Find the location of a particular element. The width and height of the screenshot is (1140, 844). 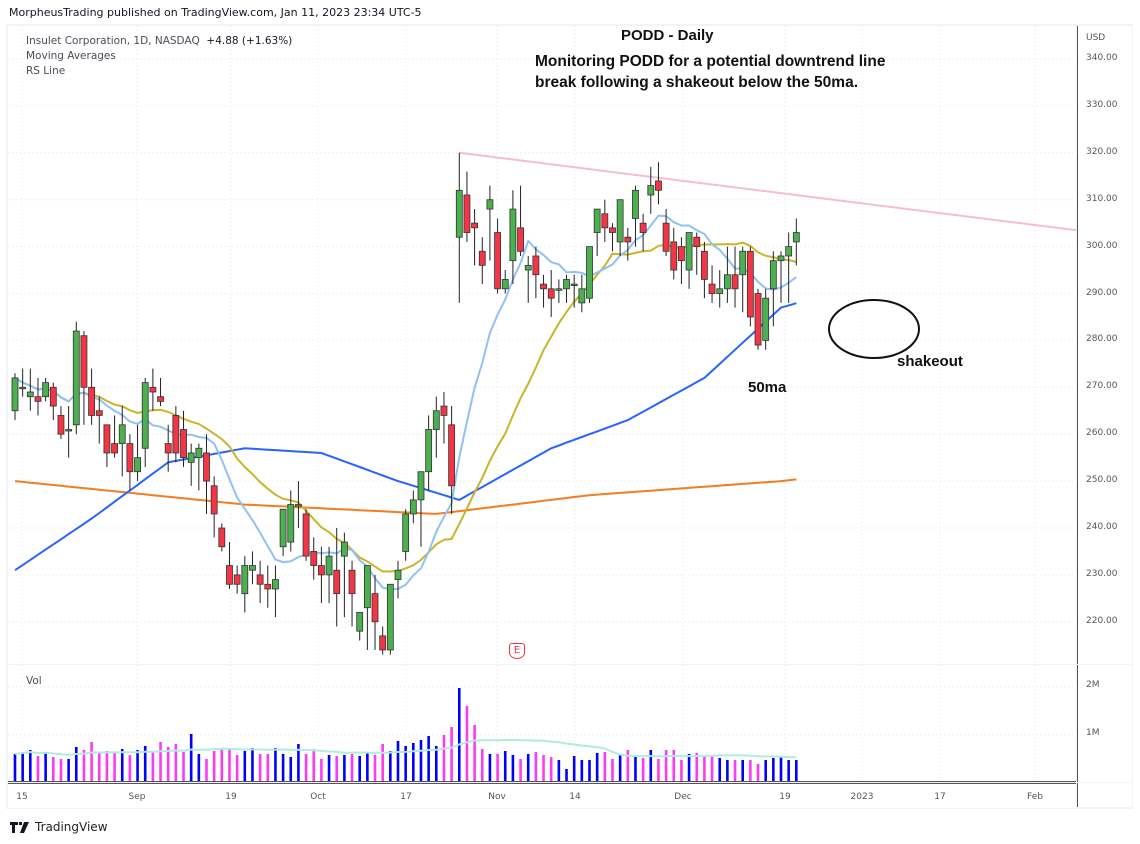

price-tick: 230.00 is located at coordinates (1102, 573).